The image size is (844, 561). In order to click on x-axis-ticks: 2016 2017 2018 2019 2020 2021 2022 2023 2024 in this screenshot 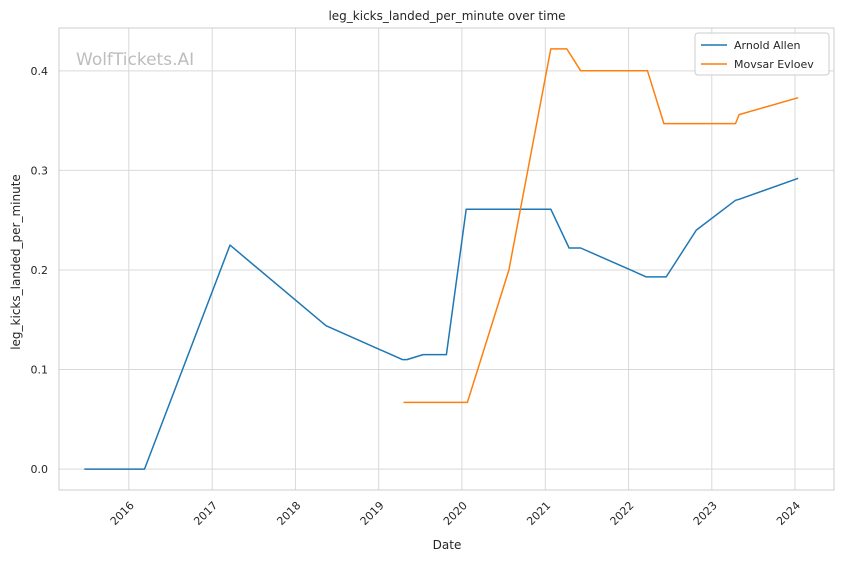, I will do `click(455, 513)`.